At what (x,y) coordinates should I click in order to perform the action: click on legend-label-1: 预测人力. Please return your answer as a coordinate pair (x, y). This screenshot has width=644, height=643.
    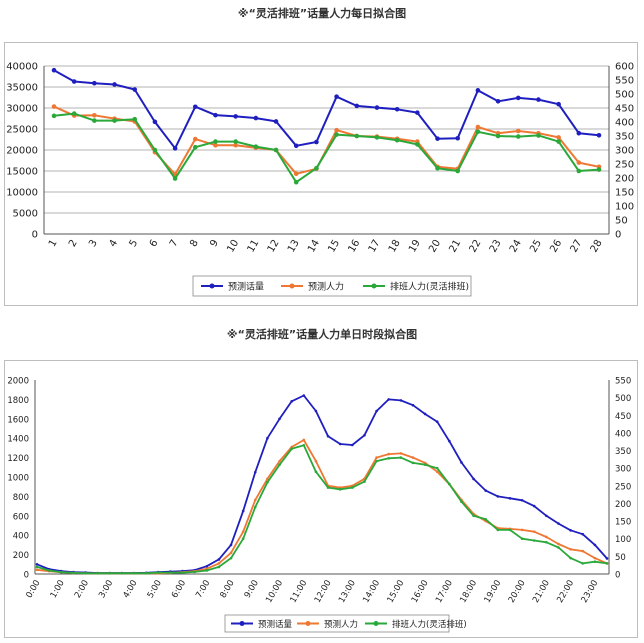
    Looking at the image, I should click on (326, 287).